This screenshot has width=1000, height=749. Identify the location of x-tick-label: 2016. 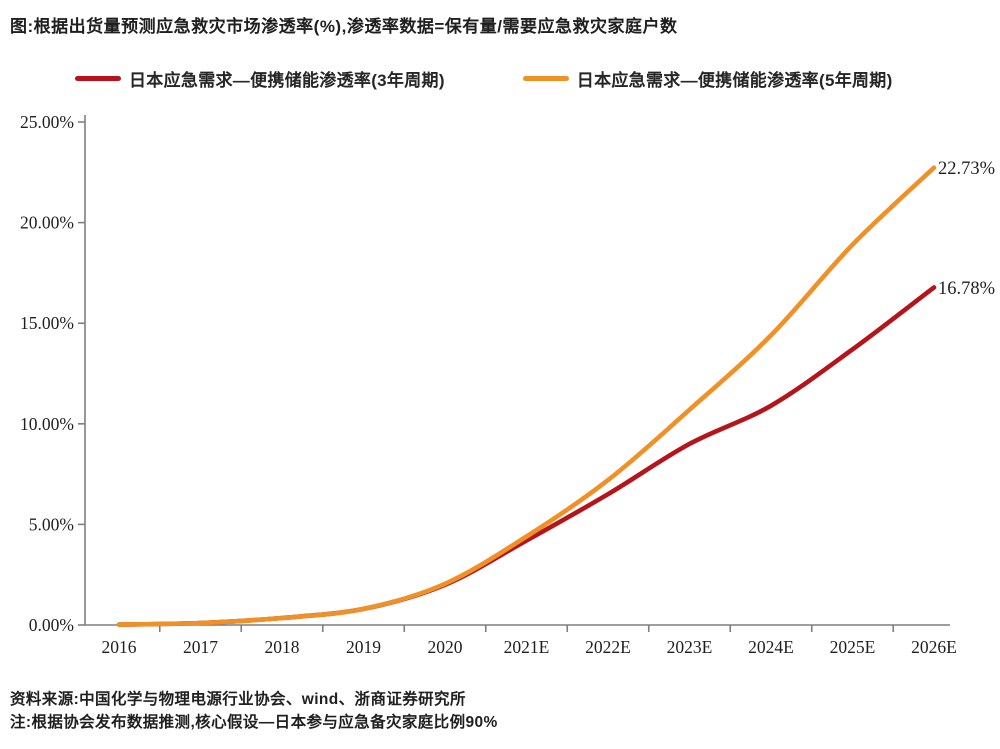
(119, 647).